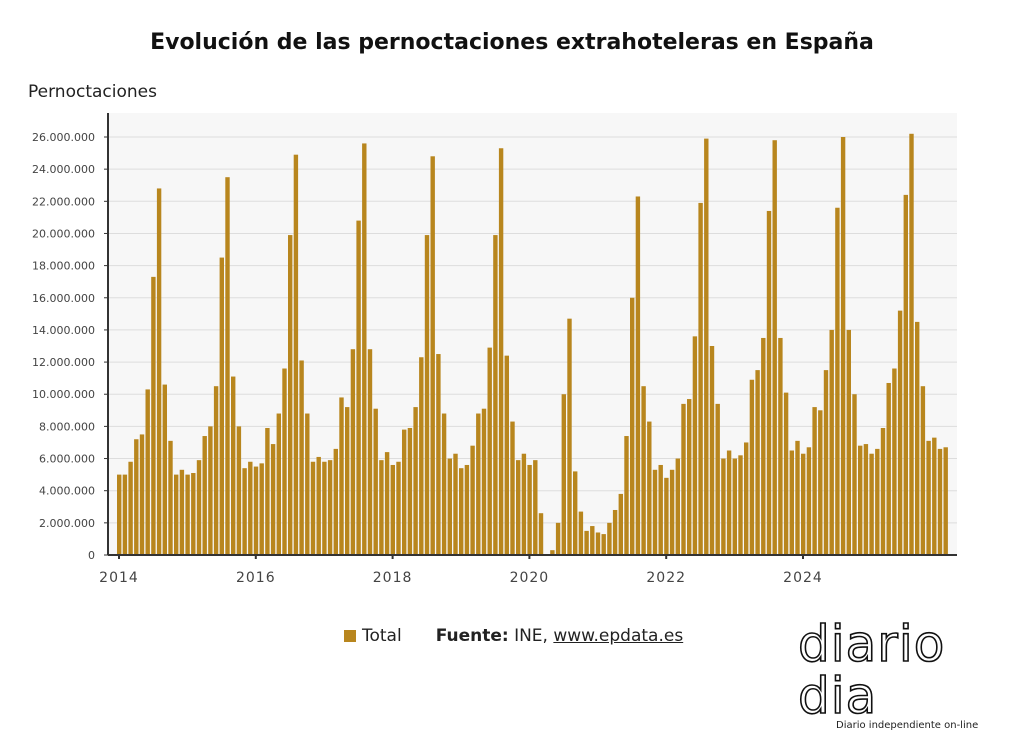  What do you see at coordinates (350, 636) in the screenshot?
I see `legend-swatch` at bounding box center [350, 636].